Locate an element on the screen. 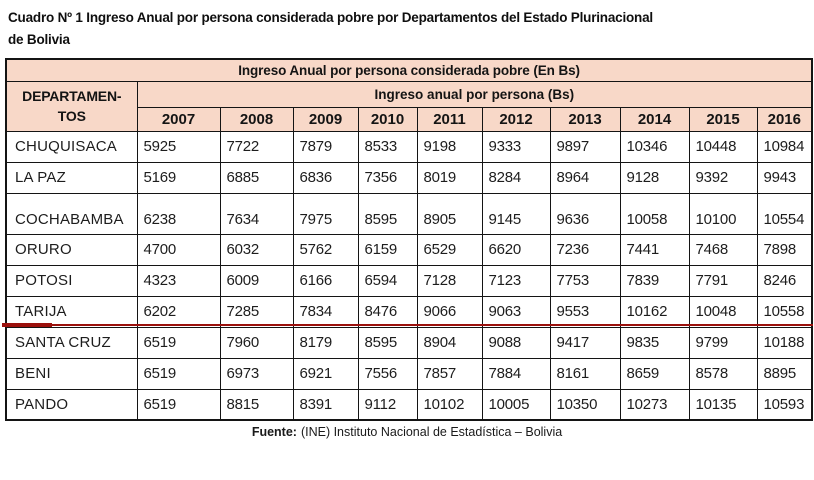 The image size is (814, 480). year-header-2007: 2007 is located at coordinates (178, 119).